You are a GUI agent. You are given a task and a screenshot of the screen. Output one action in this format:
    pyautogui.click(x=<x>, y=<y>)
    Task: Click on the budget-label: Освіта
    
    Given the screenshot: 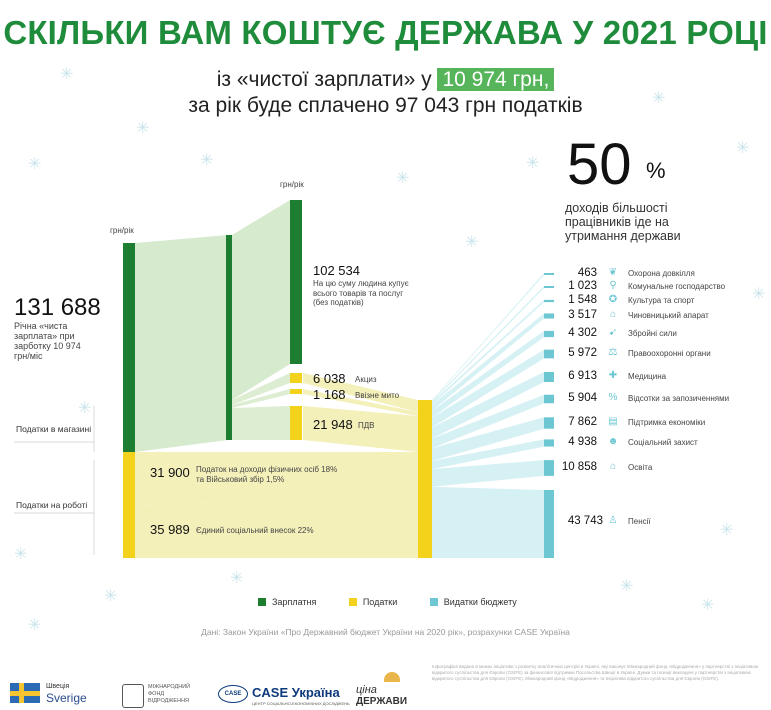 What is the action you would take?
    pyautogui.click(x=640, y=467)
    